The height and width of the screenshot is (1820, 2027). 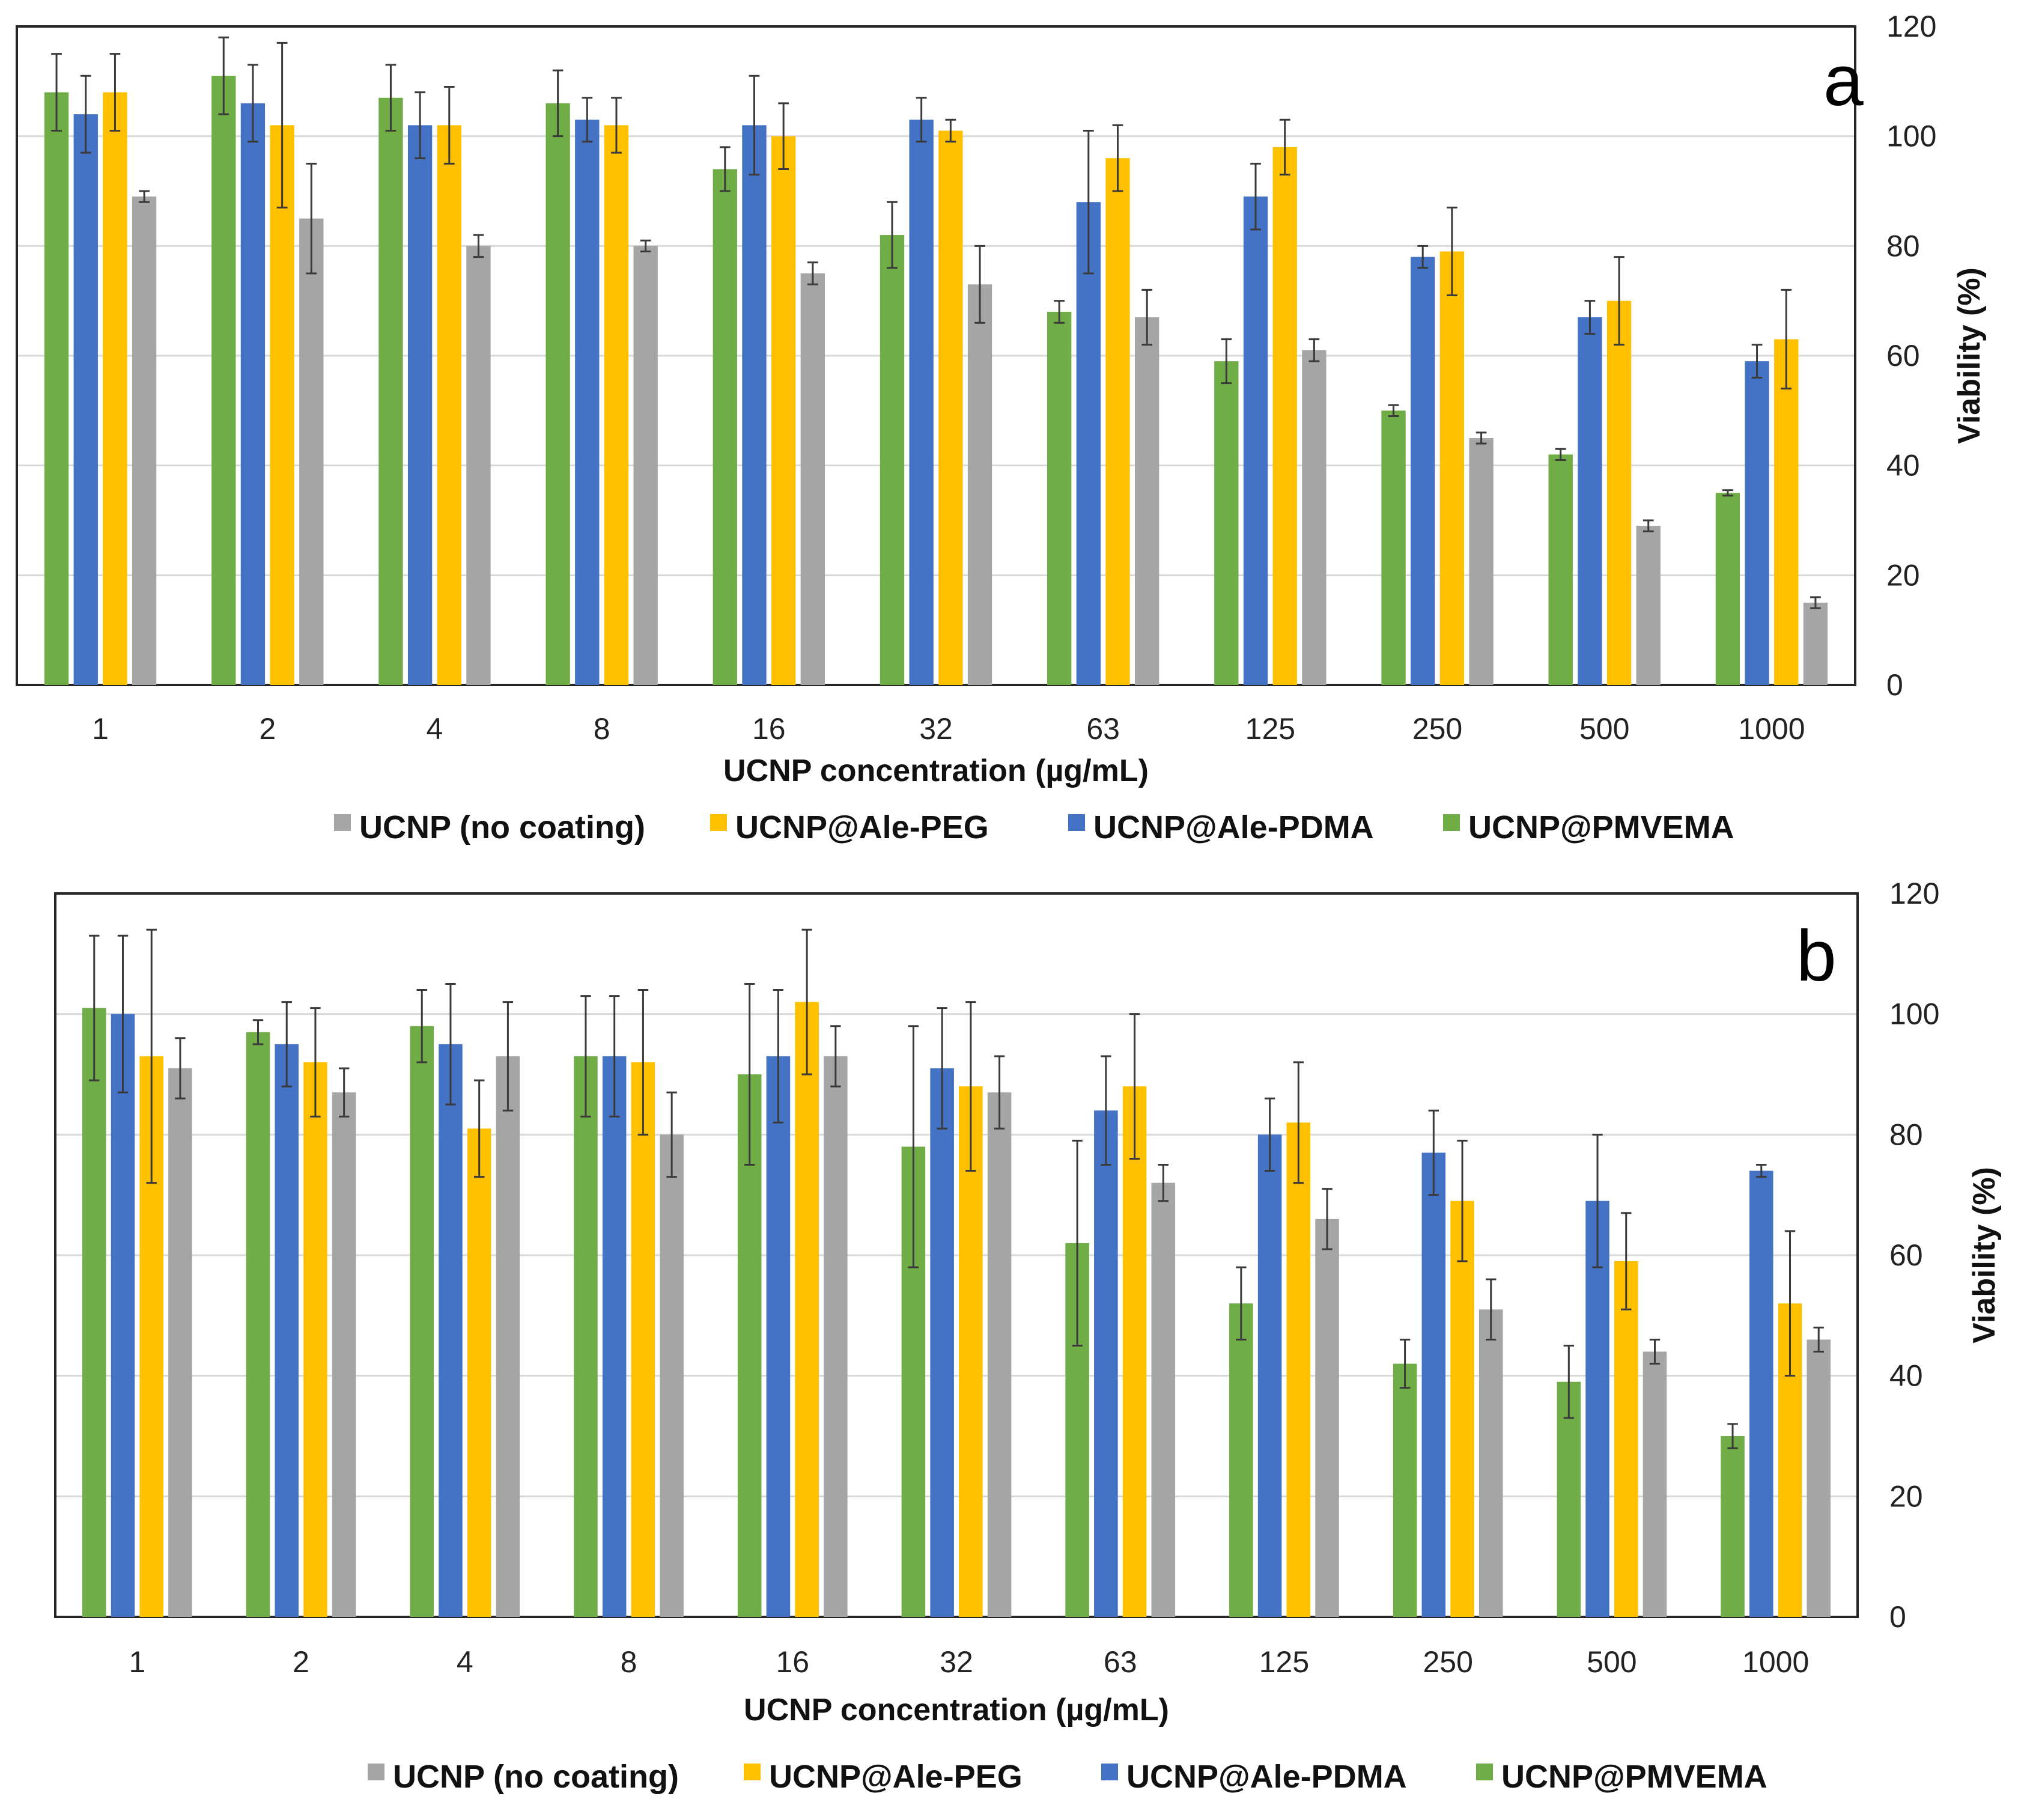 What do you see at coordinates (1437, 729) in the screenshot?
I see `x-category-label: 250` at bounding box center [1437, 729].